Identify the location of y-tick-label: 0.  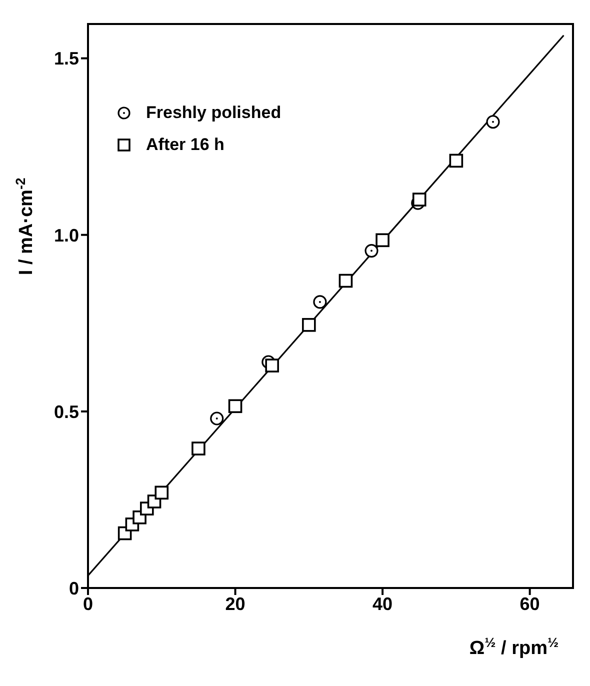
(73, 588).